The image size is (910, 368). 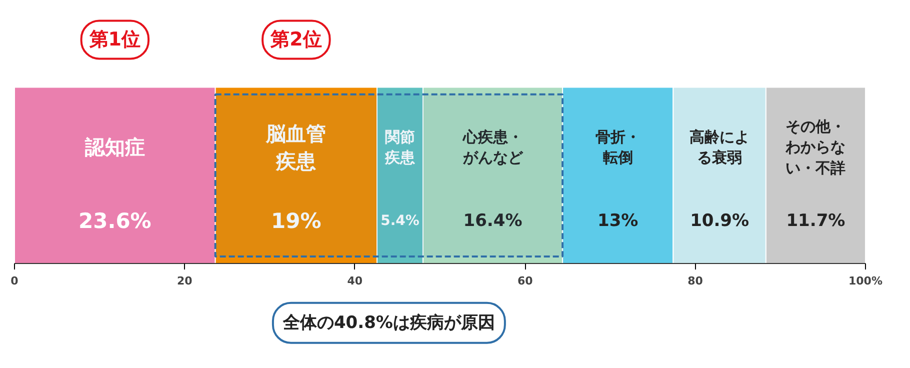 What do you see at coordinates (720, 221) in the screenshot?
I see `data-label: 10.9%` at bounding box center [720, 221].